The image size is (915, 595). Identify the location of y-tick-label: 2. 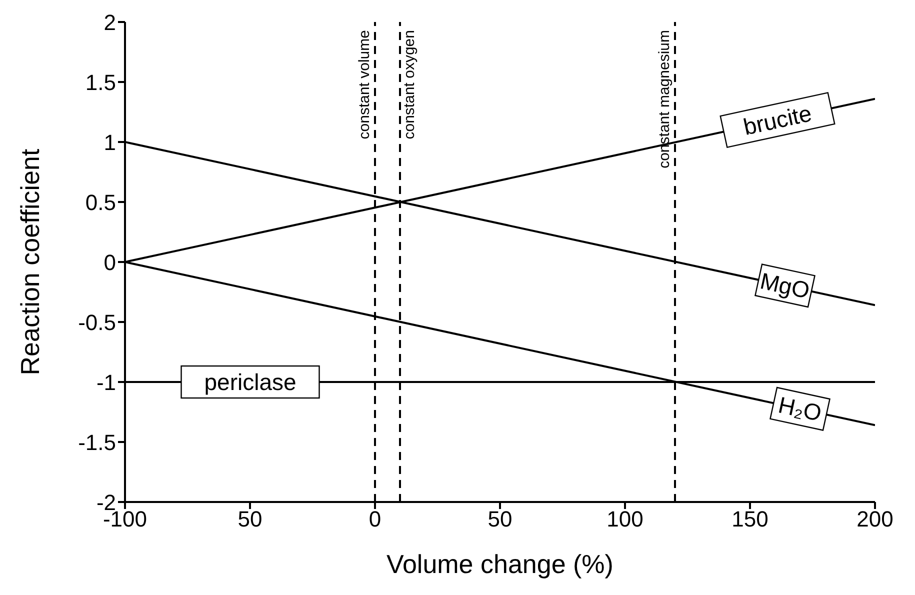
(110, 22).